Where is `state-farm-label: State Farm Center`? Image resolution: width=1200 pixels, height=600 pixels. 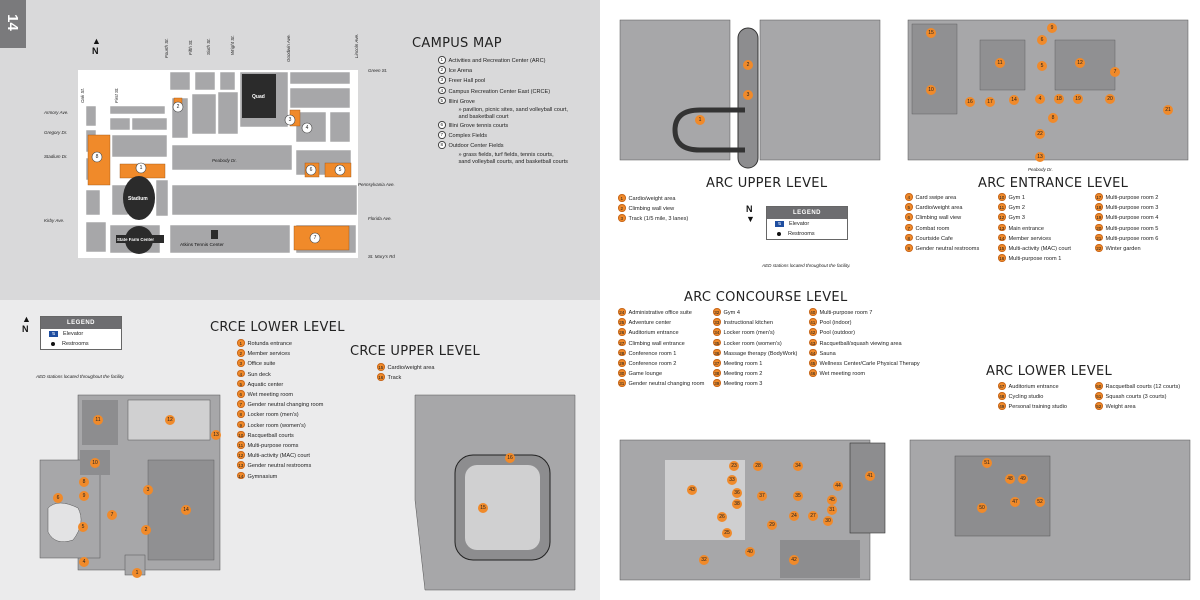 state-farm-label: State Farm Center is located at coordinates (135, 239).